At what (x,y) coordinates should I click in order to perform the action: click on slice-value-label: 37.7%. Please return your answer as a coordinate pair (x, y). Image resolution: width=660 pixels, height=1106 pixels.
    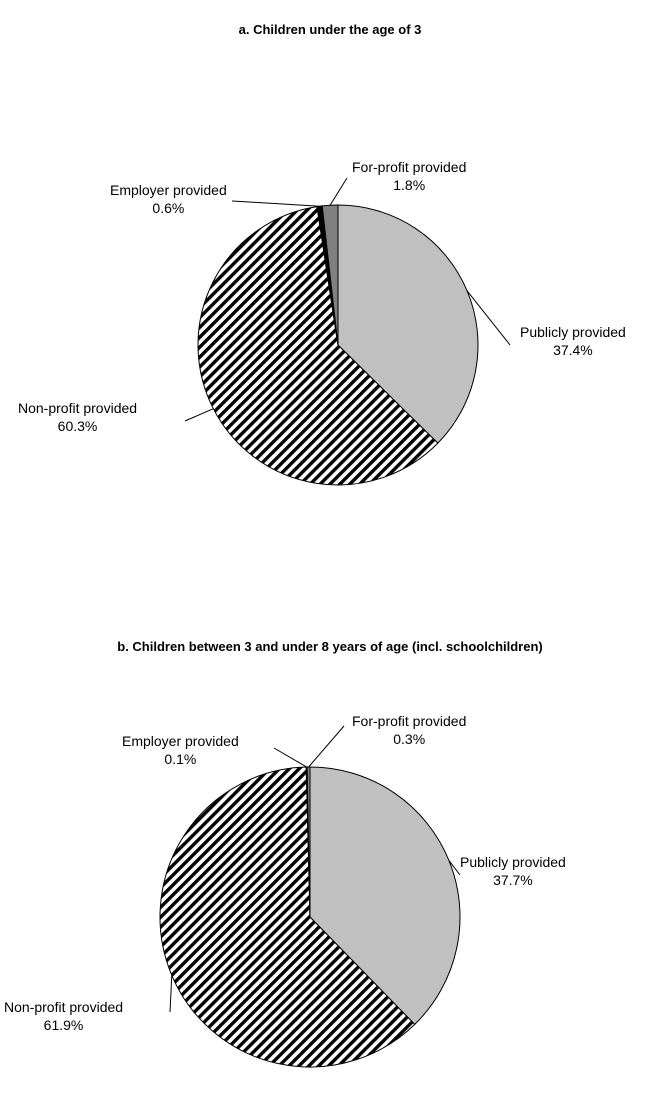
    Looking at the image, I should click on (513, 880).